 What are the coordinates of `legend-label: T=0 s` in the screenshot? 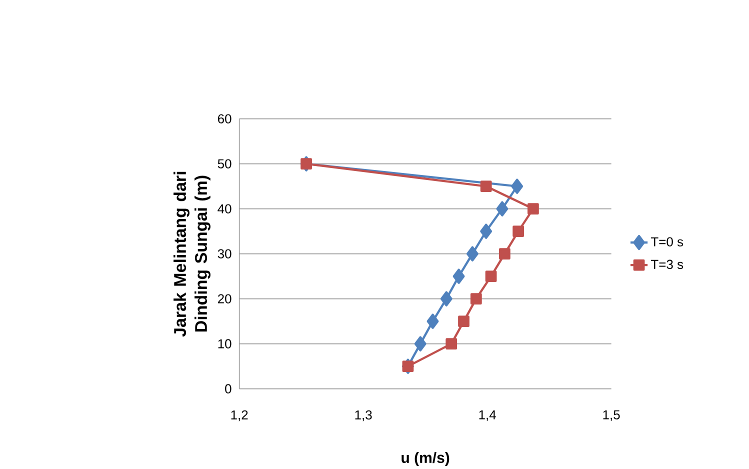 It's located at (667, 241).